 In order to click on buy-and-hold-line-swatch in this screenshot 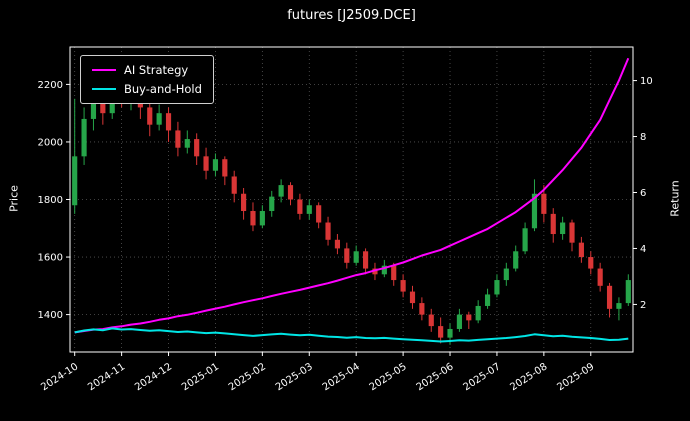, I will do `click(104, 89)`.